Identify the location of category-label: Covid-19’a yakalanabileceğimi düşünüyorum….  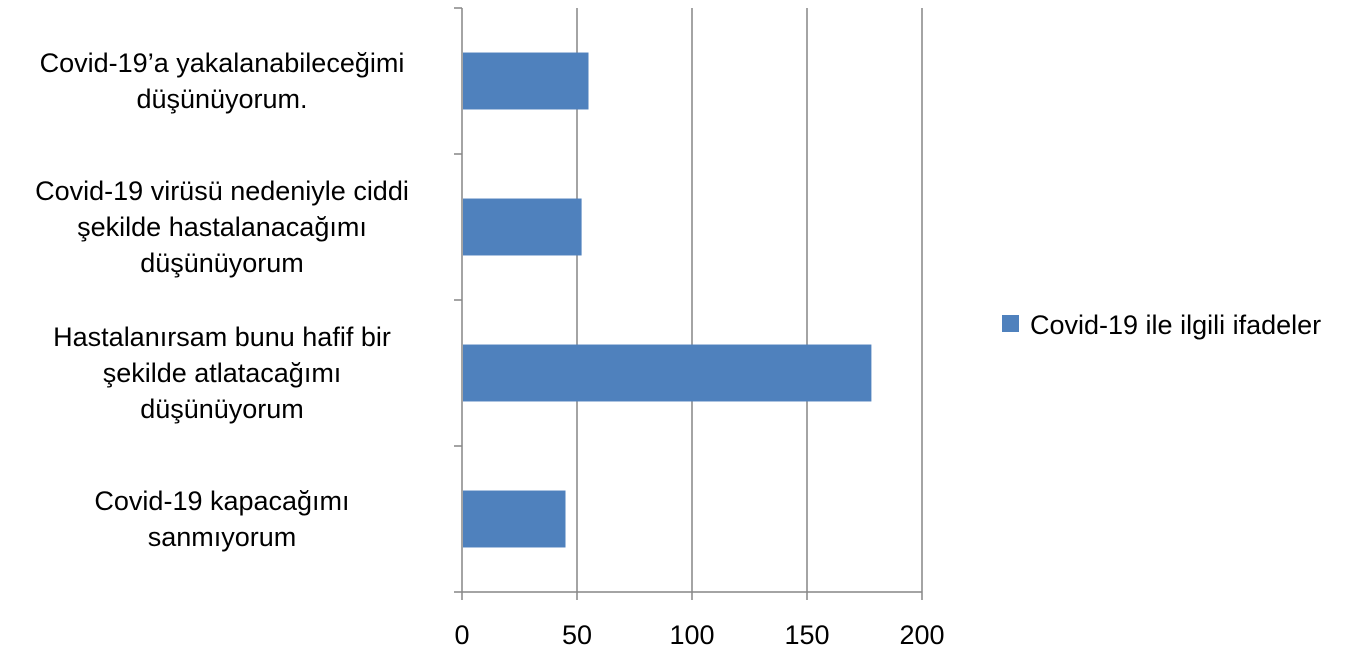
(222, 81).